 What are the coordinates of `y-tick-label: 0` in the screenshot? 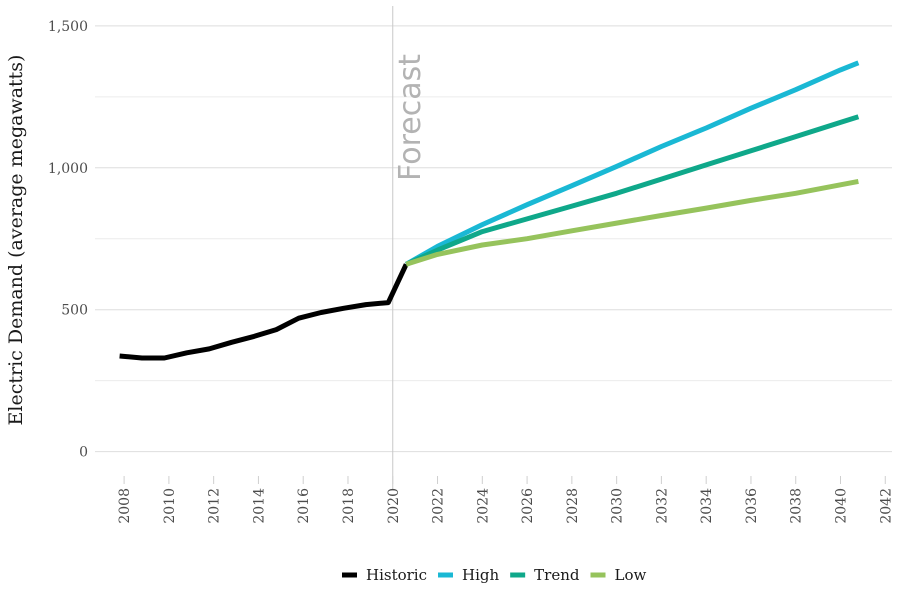 It's located at (83, 453).